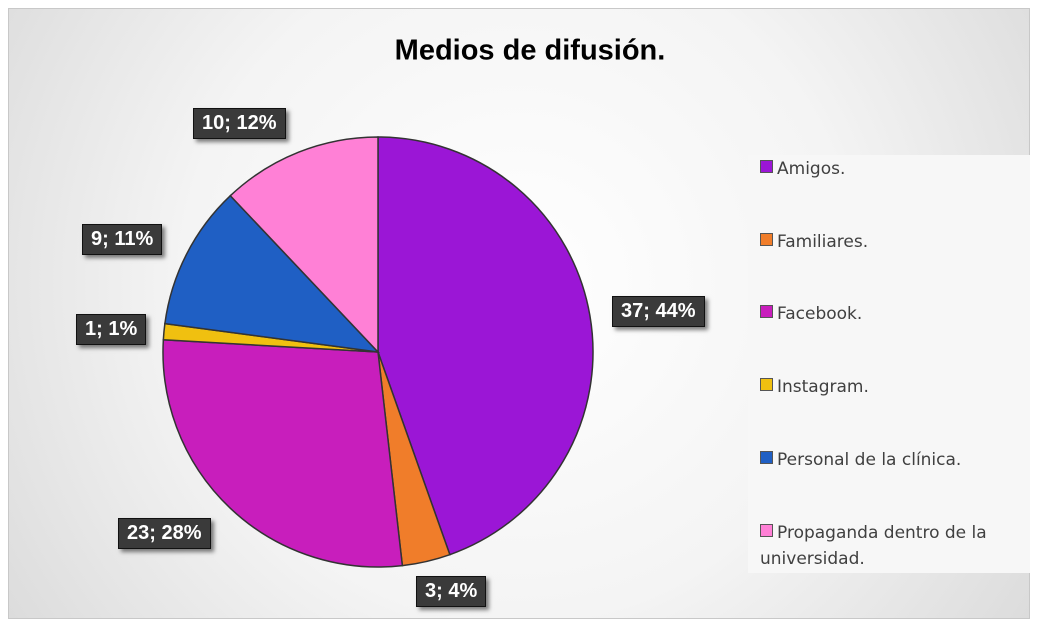 This screenshot has height=627, width=1037. I want to click on legend-item: Amigos., so click(892, 169).